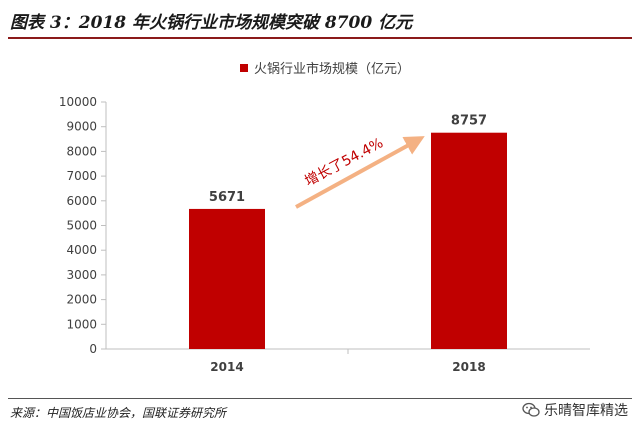 The width and height of the screenshot is (640, 430). Describe the element at coordinates (227, 278) in the screenshot. I see `bar-2014` at that location.